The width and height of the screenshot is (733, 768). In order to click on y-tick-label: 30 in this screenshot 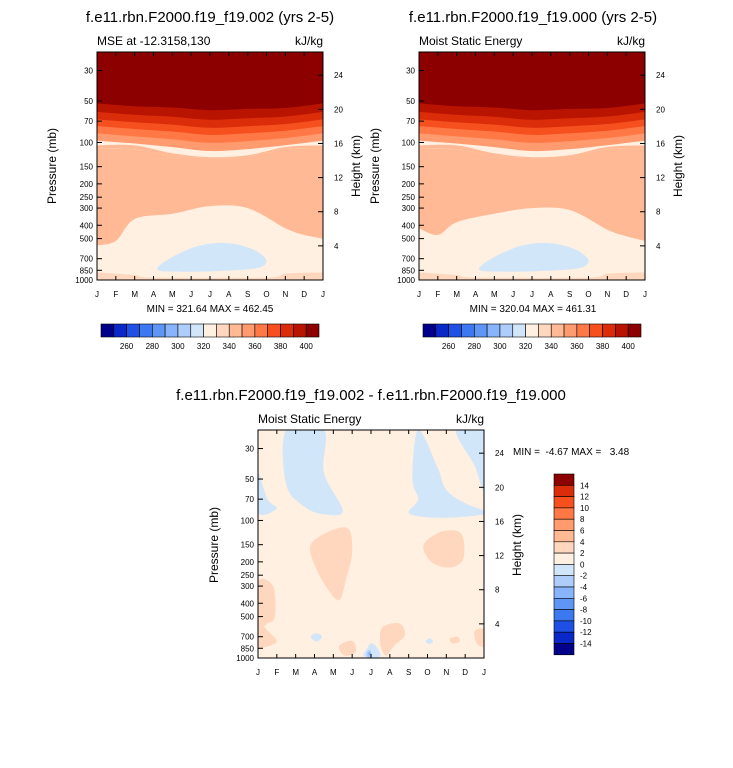, I will do `click(410, 71)`.